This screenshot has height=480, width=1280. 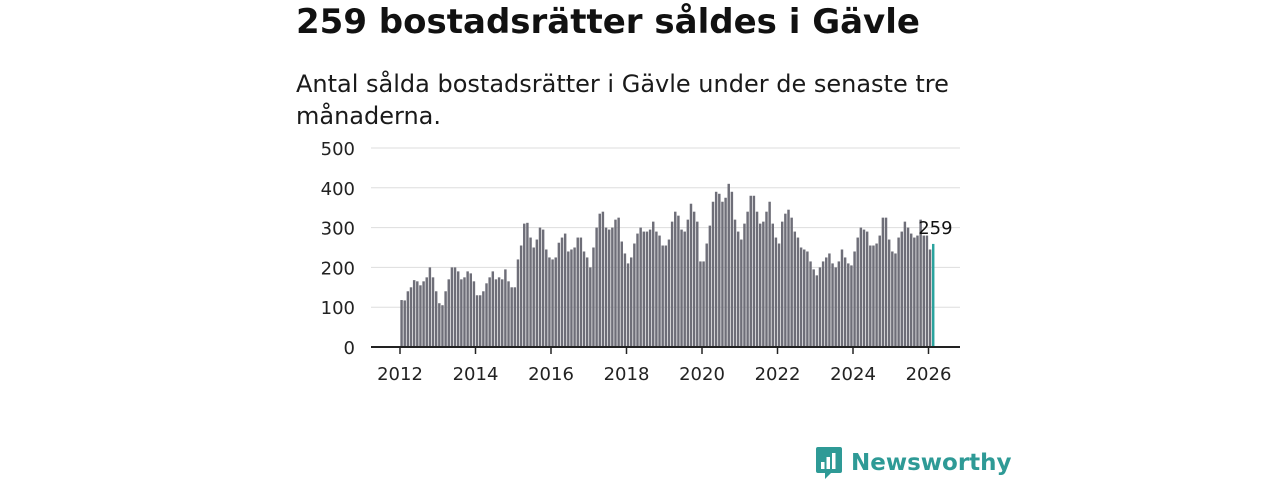 I want to click on x-tick-label: 2020, so click(x=702, y=374).